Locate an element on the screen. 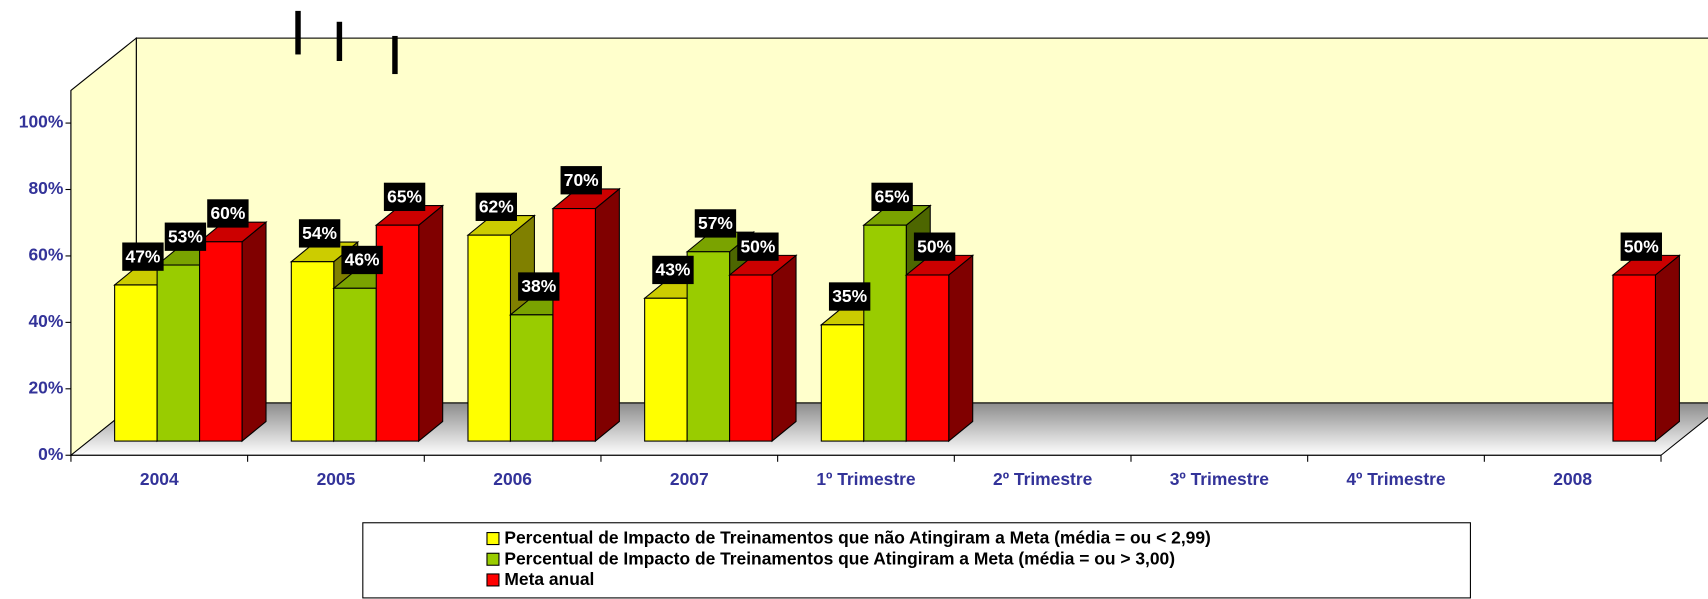 This screenshot has height=599, width=1708. x-tick-label: 1º Trimestre is located at coordinates (866, 479).